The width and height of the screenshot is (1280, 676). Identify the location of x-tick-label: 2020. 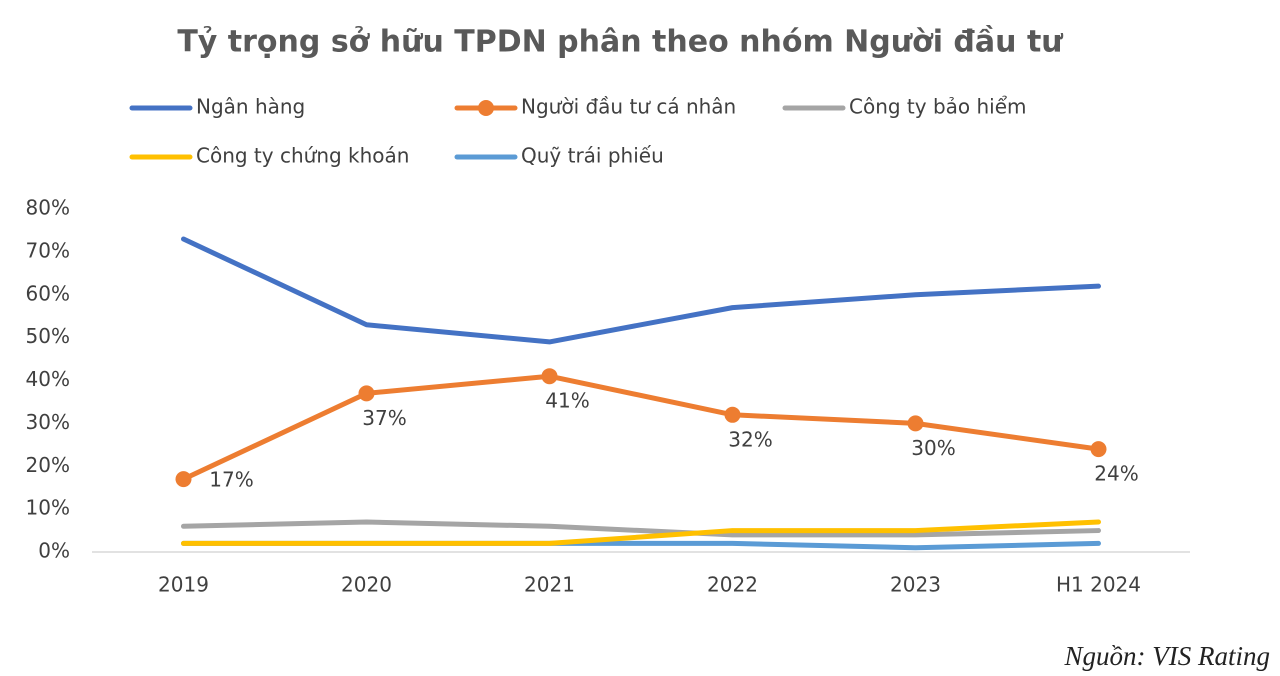
(366, 585).